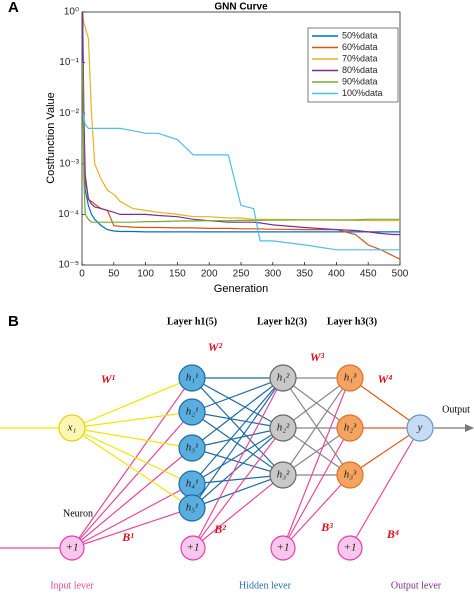 Image resolution: width=474 pixels, height=595 pixels. What do you see at coordinates (51, 138) in the screenshot?
I see `y-axis-label: Costfunction Value` at bounding box center [51, 138].